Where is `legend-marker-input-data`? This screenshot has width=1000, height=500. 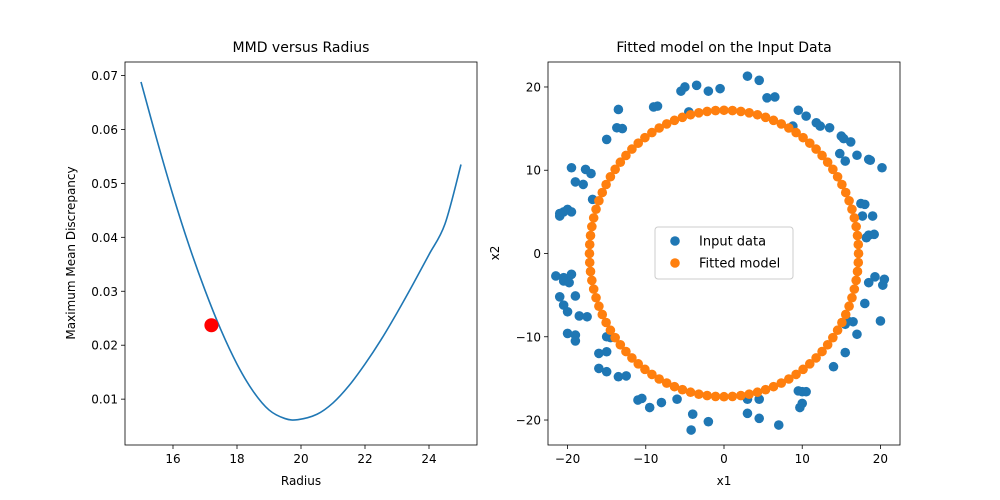 legend-marker-input-data is located at coordinates (675, 241).